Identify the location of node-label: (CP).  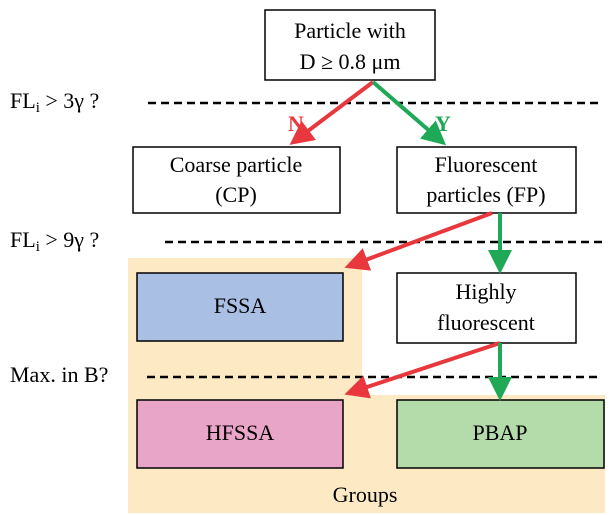
(236, 194).